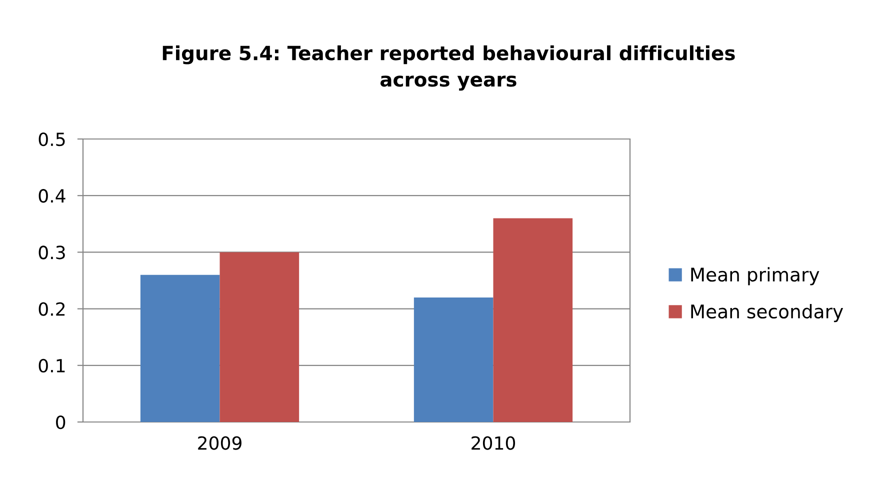 Image resolution: width=888 pixels, height=479 pixels. Describe the element at coordinates (51, 309) in the screenshot. I see `y-tick-label: 0.2` at that location.